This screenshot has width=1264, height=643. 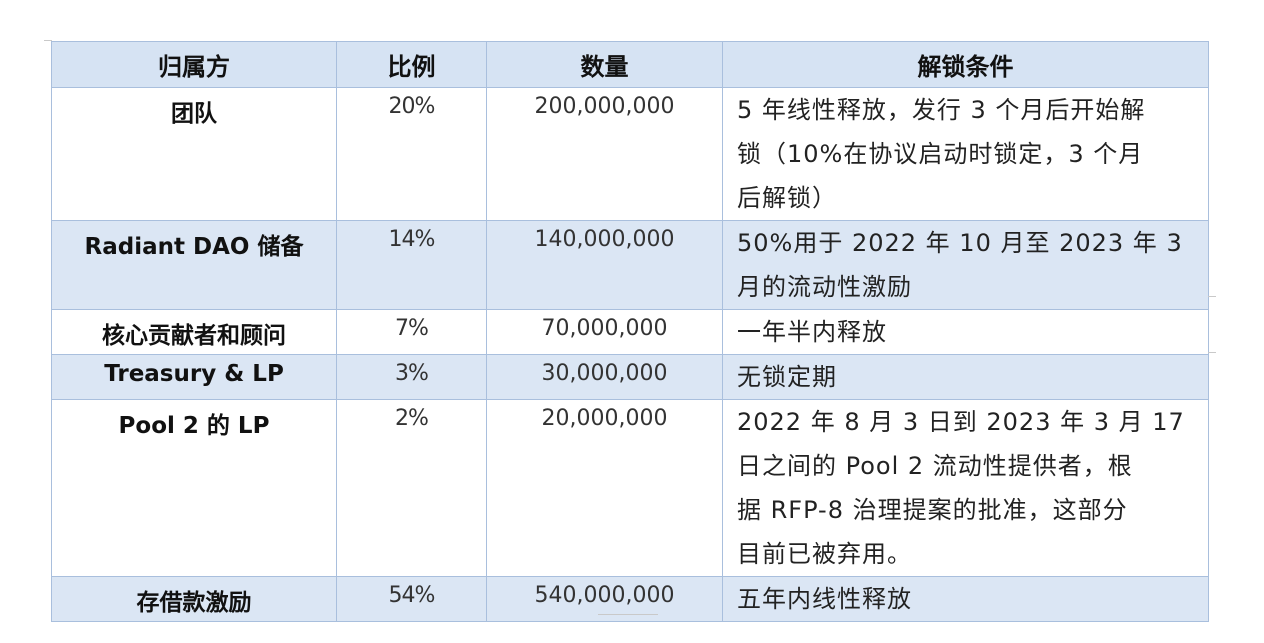 I want to click on amount-cell: 30,000,000, so click(x=604, y=377).